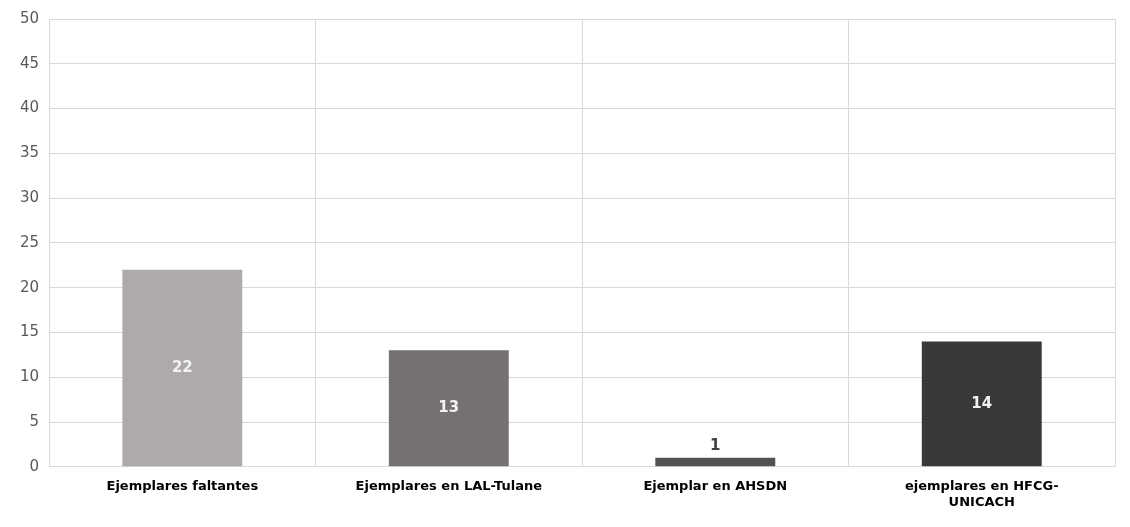  What do you see at coordinates (29, 241) in the screenshot?
I see `y-tick-label: 25` at bounding box center [29, 241].